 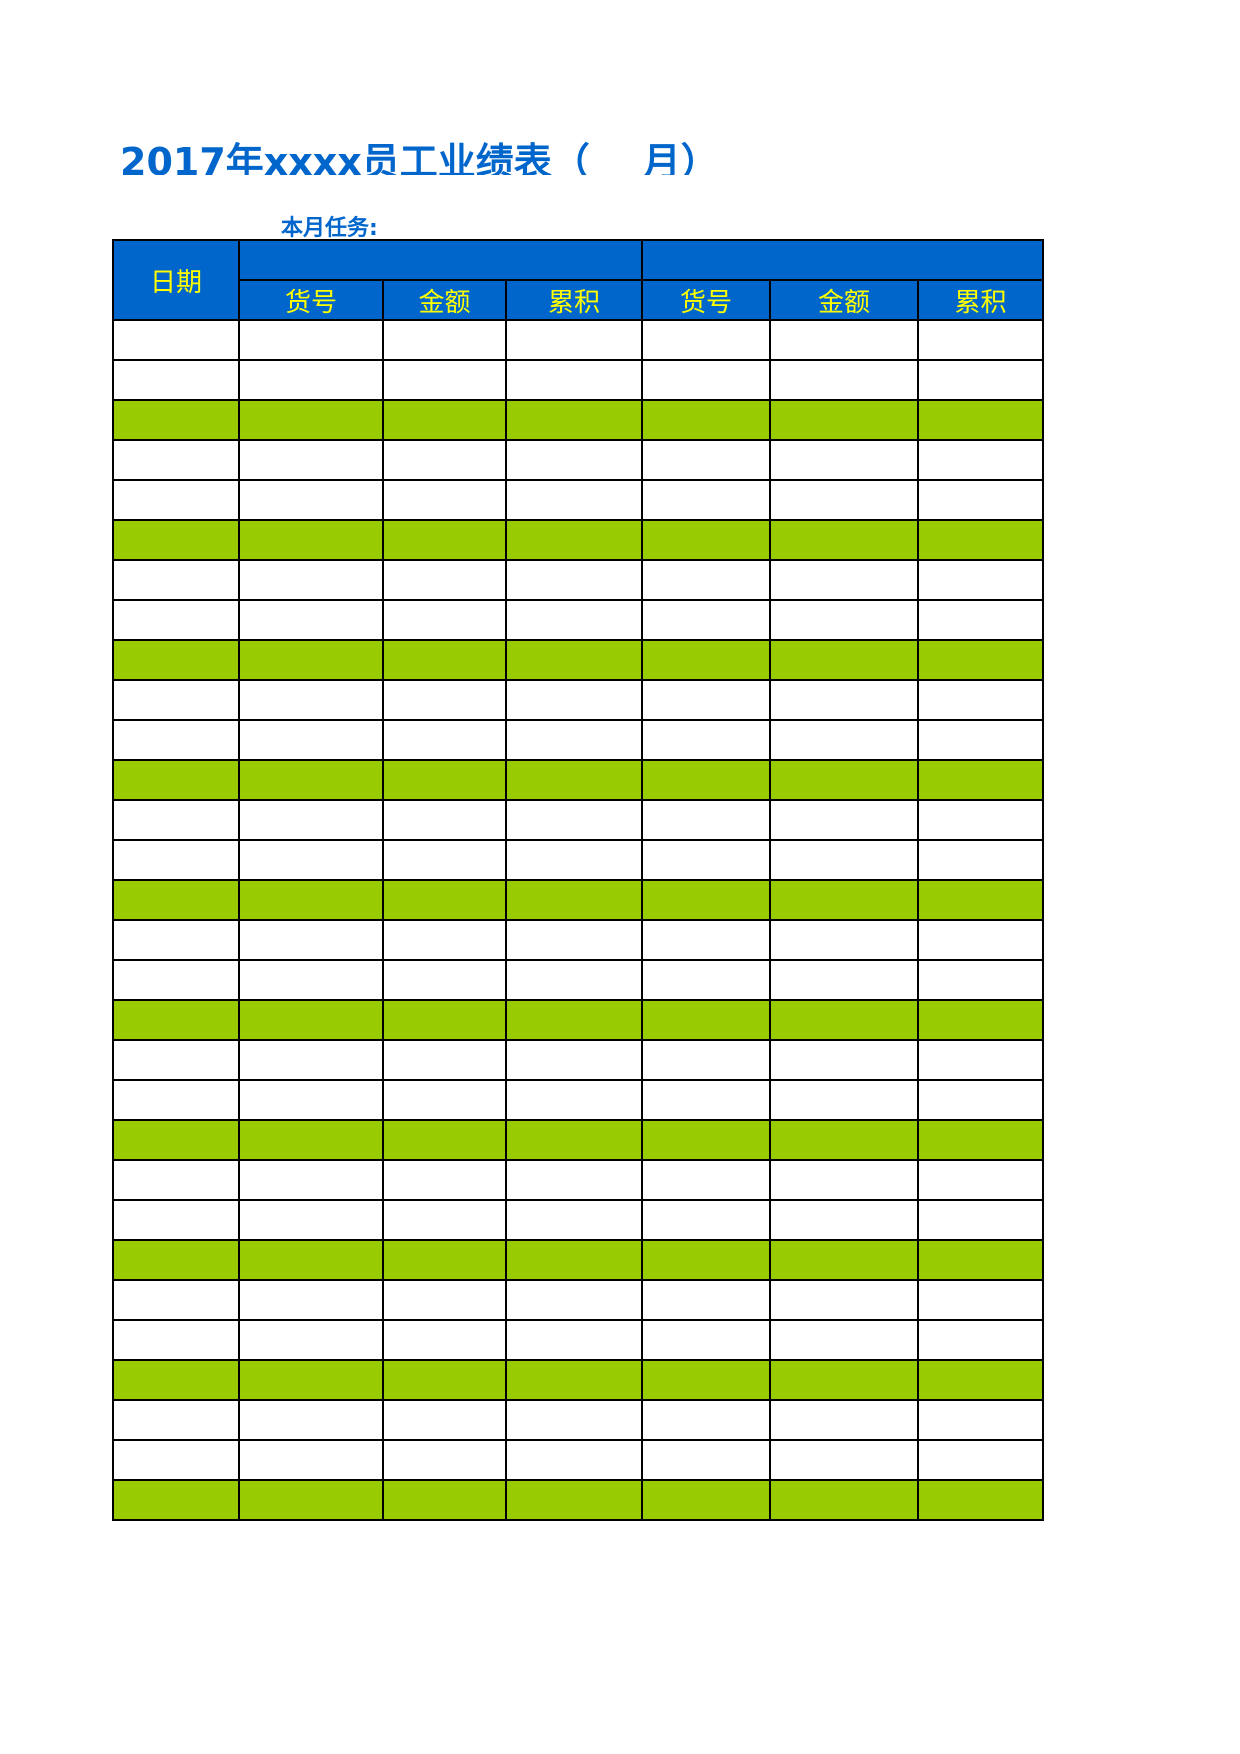 What do you see at coordinates (329, 228) in the screenshot?
I see `task-label: 本月任务:` at bounding box center [329, 228].